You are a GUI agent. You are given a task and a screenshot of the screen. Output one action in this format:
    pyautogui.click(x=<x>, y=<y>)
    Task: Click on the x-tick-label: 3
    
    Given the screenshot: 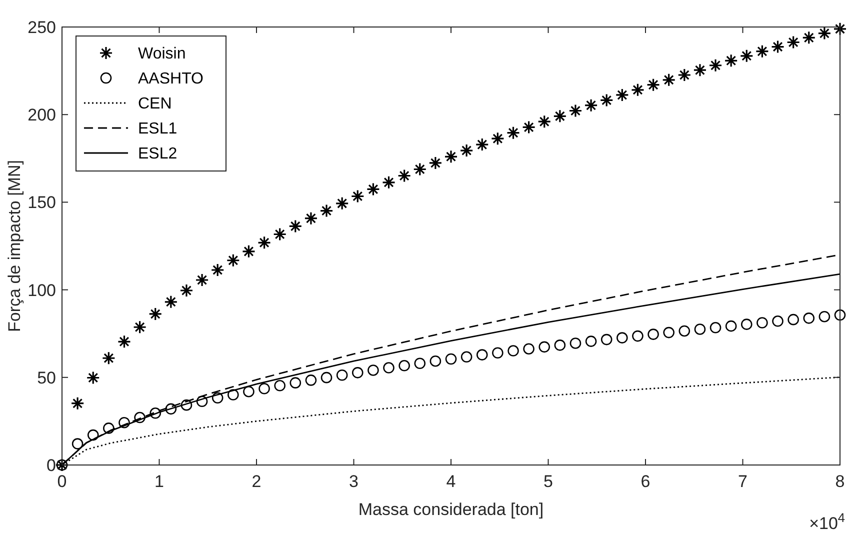 What is the action you would take?
    pyautogui.click(x=353, y=481)
    